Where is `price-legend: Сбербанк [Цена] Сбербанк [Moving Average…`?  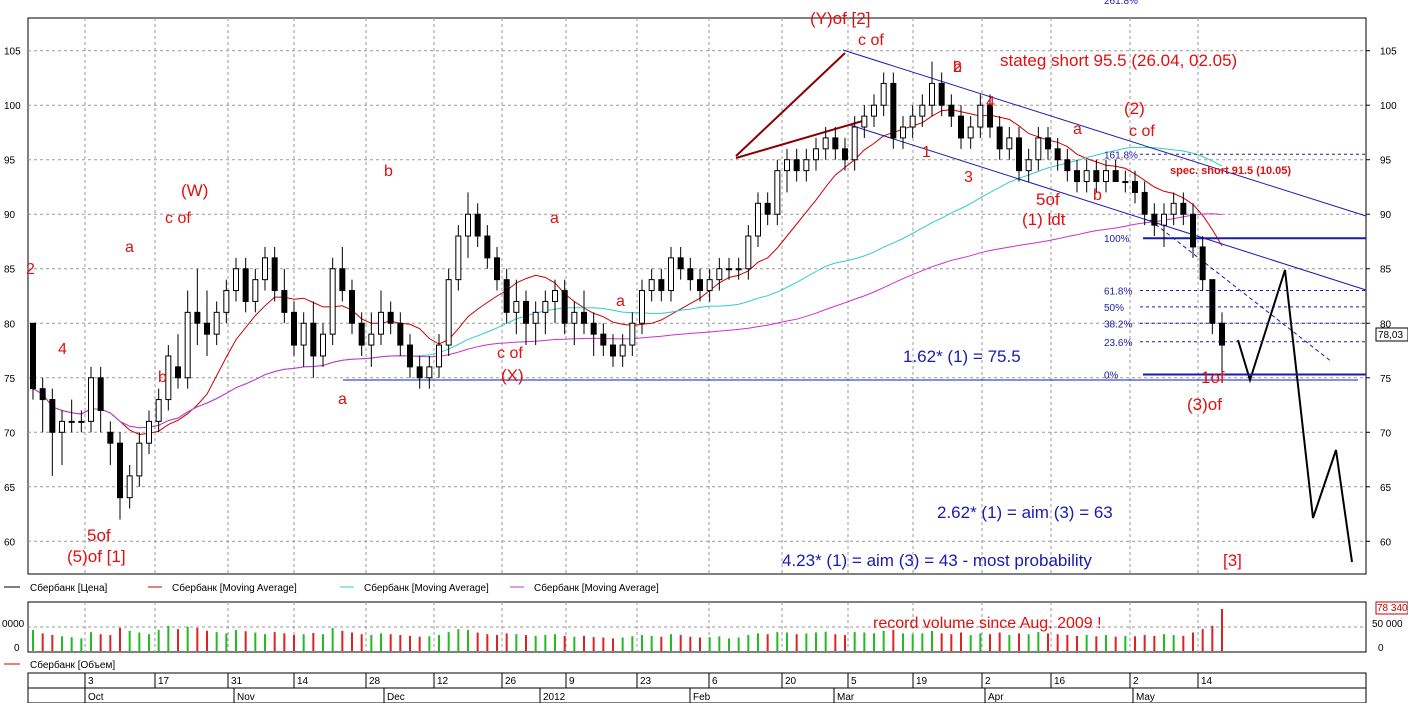 price-legend: Сбербанк [Цена] Сбербанк [Moving Average… is located at coordinates (331, 588).